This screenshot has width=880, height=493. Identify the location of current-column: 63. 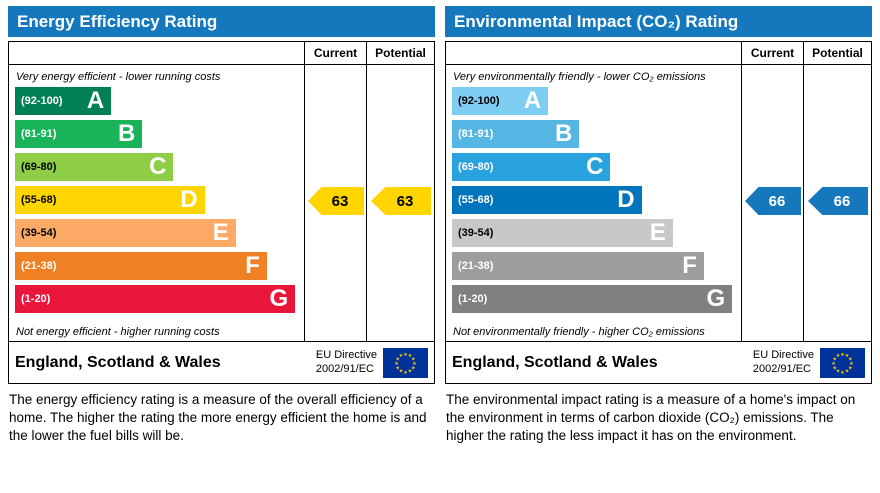
(335, 203).